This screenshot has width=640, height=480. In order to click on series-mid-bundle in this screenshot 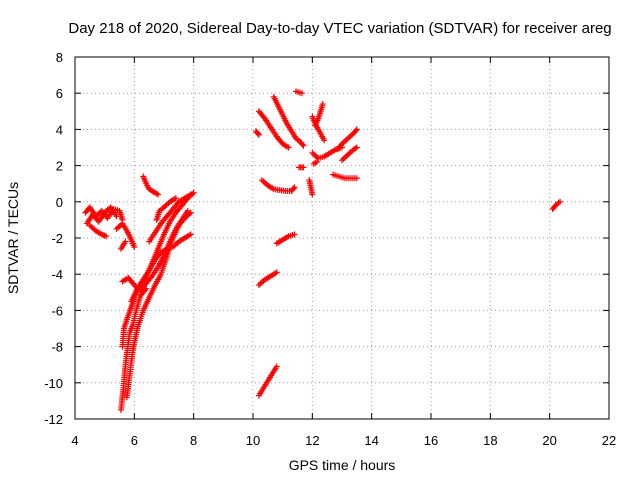, I will do `click(156, 233)`.